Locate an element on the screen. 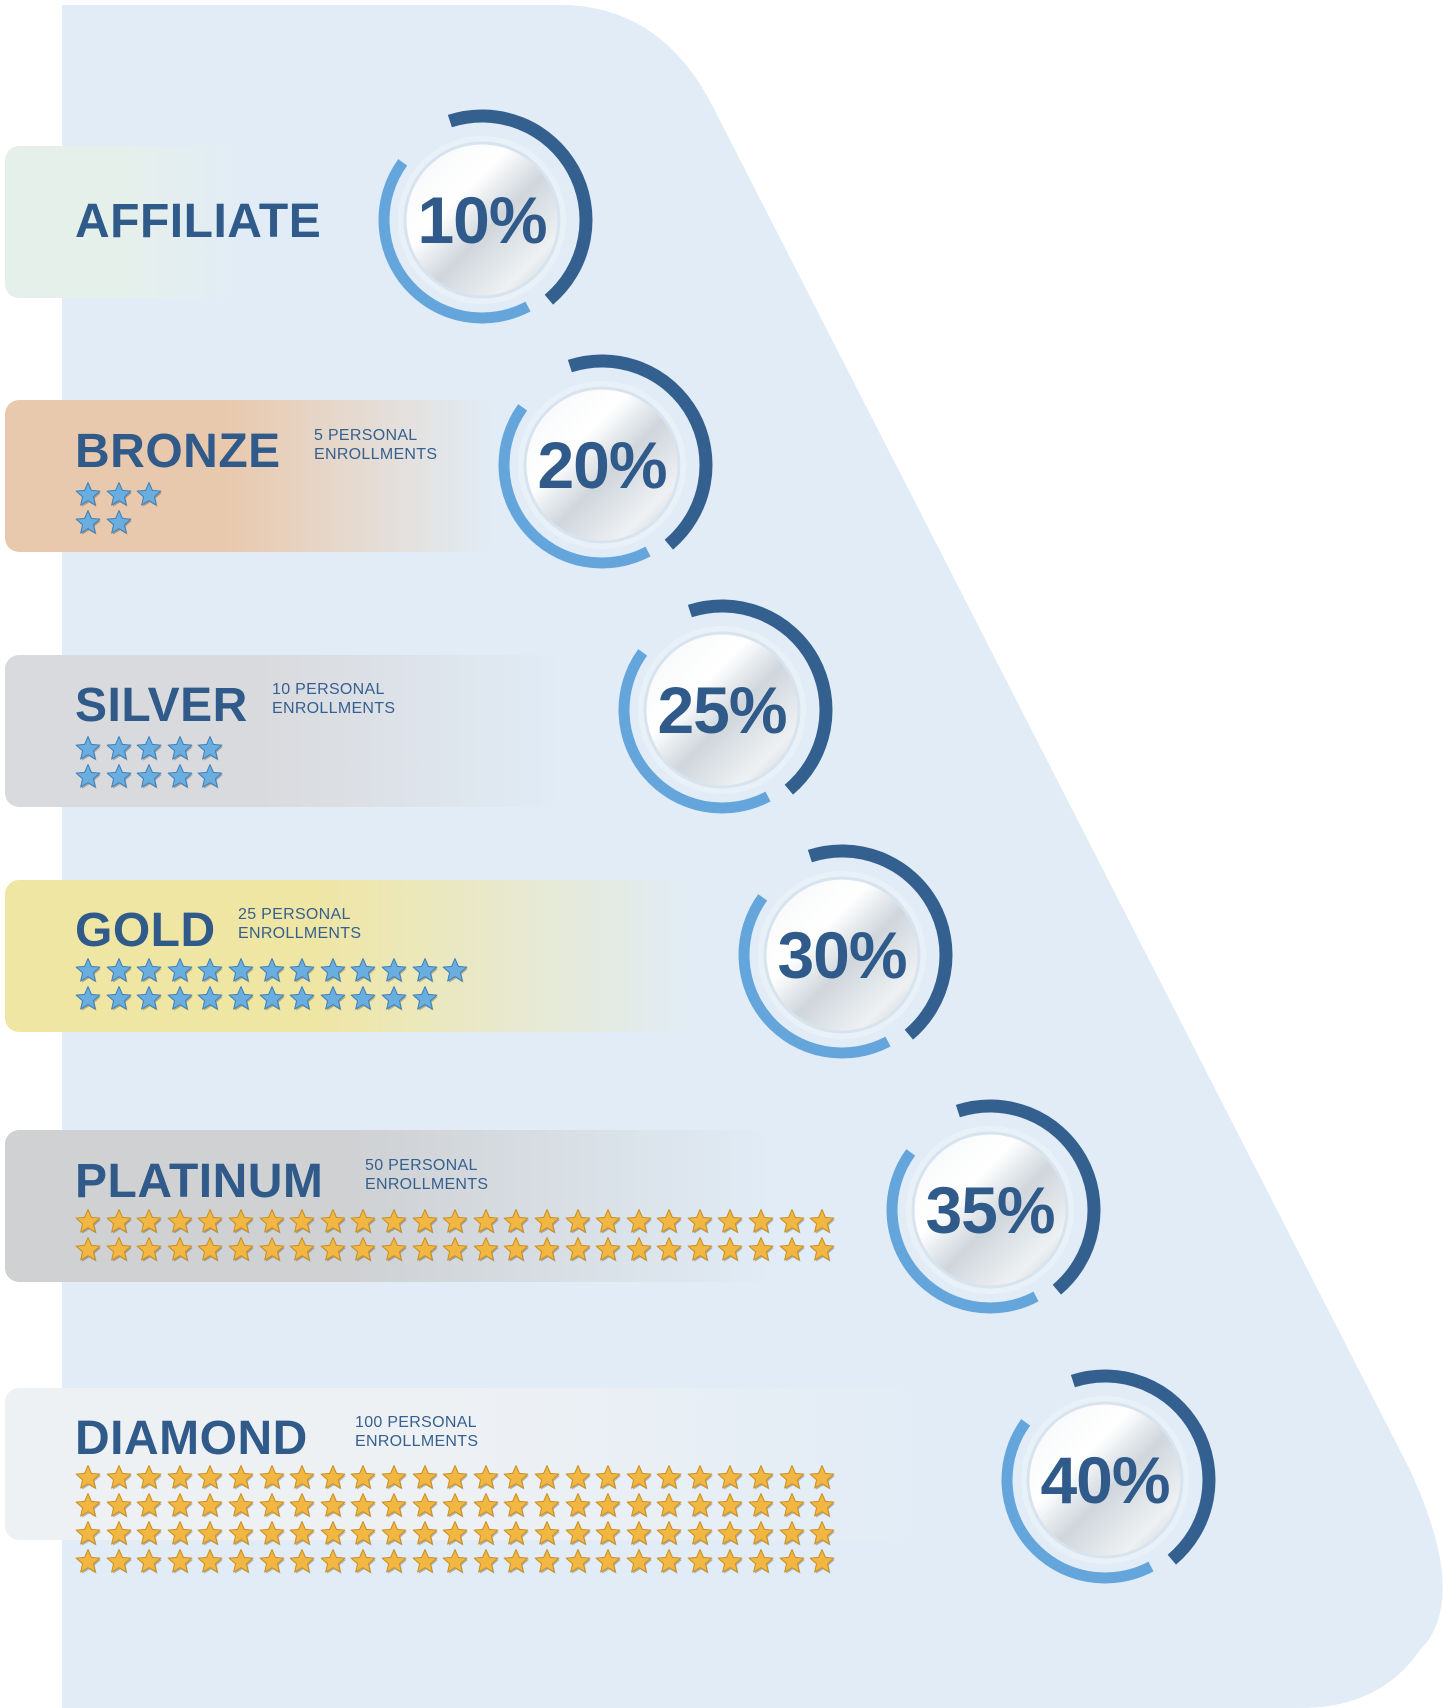  percent-badge: 25% is located at coordinates (722, 710).